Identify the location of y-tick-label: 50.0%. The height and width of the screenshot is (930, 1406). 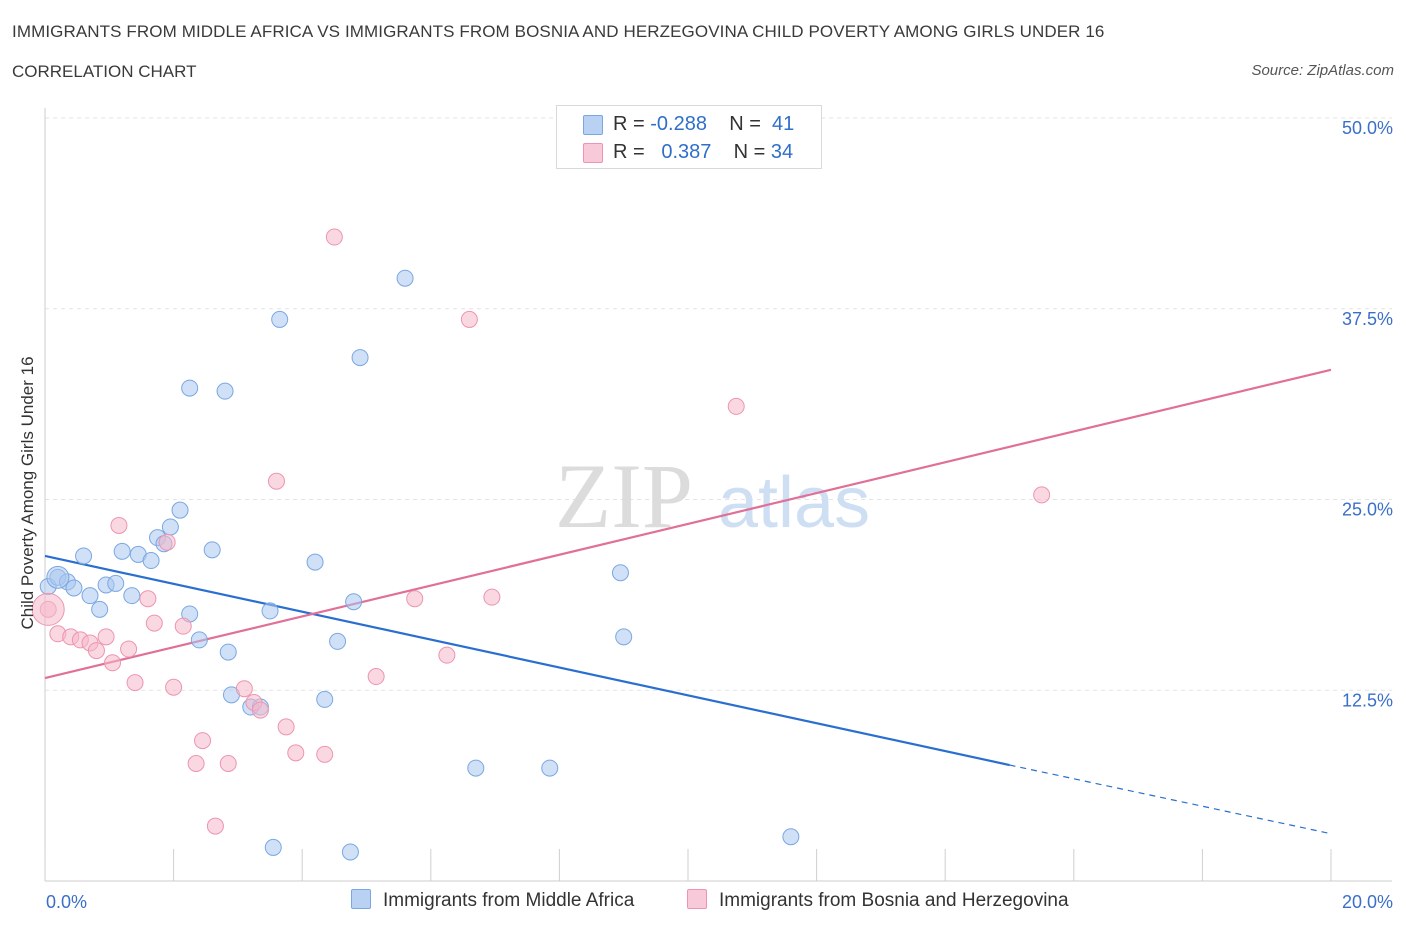
(1367, 128).